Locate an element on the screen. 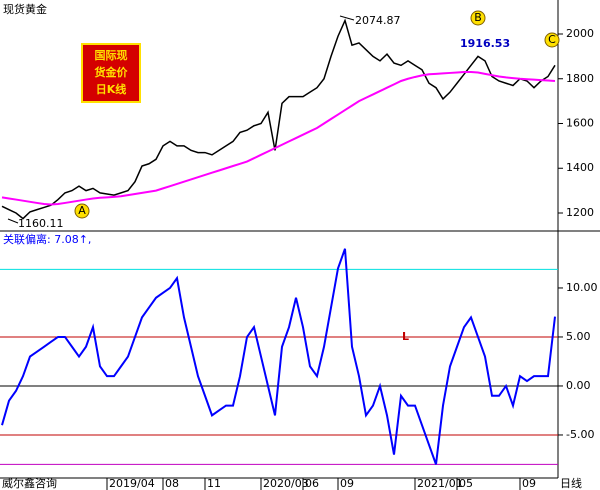  x-tick-label: 05 is located at coordinates (466, 483).